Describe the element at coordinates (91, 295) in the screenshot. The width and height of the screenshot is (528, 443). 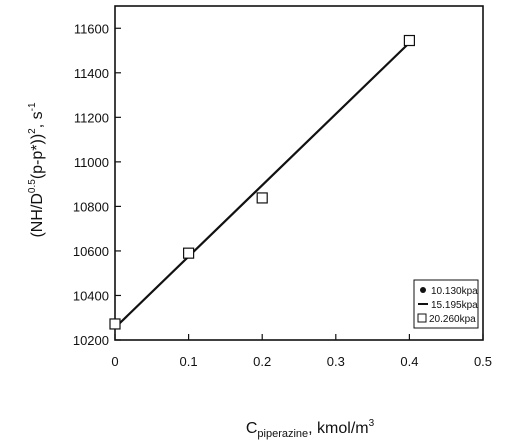
I see `y-tick-label: 10400` at that location.